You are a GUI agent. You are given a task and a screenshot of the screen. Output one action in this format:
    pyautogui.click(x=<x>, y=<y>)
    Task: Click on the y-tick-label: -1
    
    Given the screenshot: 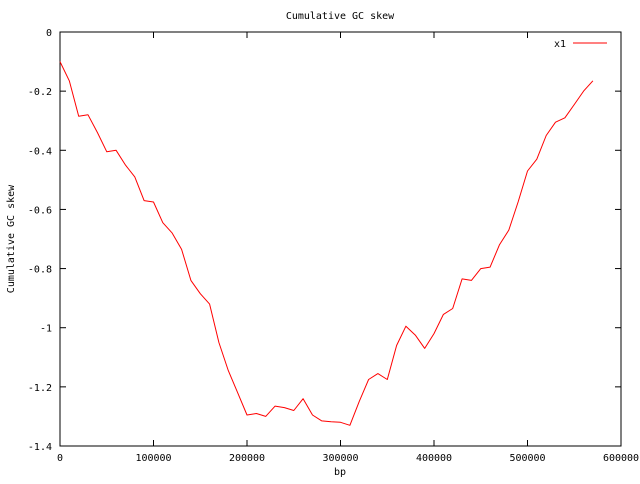 What is the action you would take?
    pyautogui.click(x=46, y=329)
    